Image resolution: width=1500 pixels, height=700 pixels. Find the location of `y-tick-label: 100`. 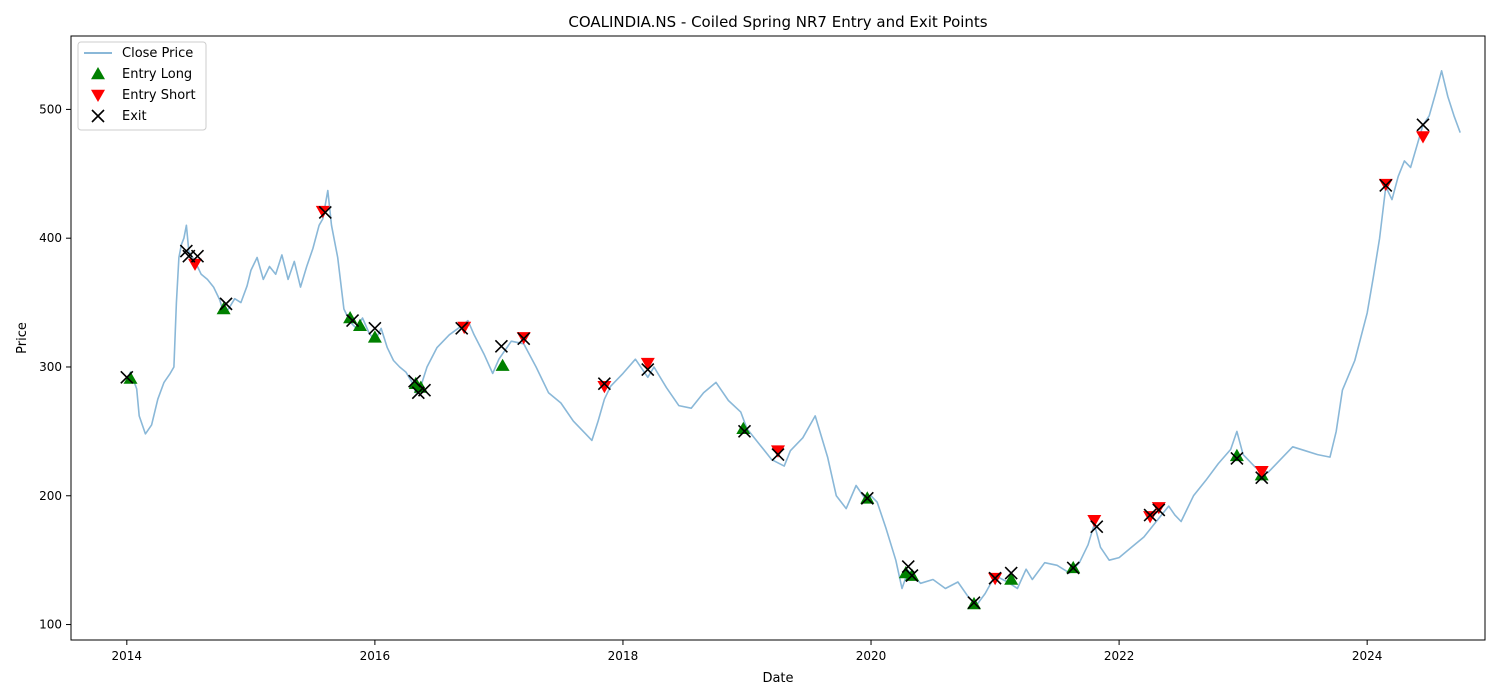

y-tick-label: 100 is located at coordinates (50, 625).